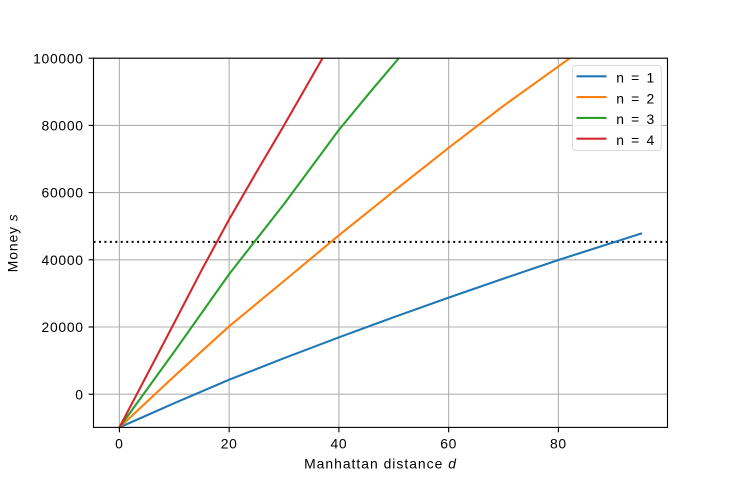  Describe the element at coordinates (58, 58) in the screenshot. I see `svg-text: 100000` at that location.